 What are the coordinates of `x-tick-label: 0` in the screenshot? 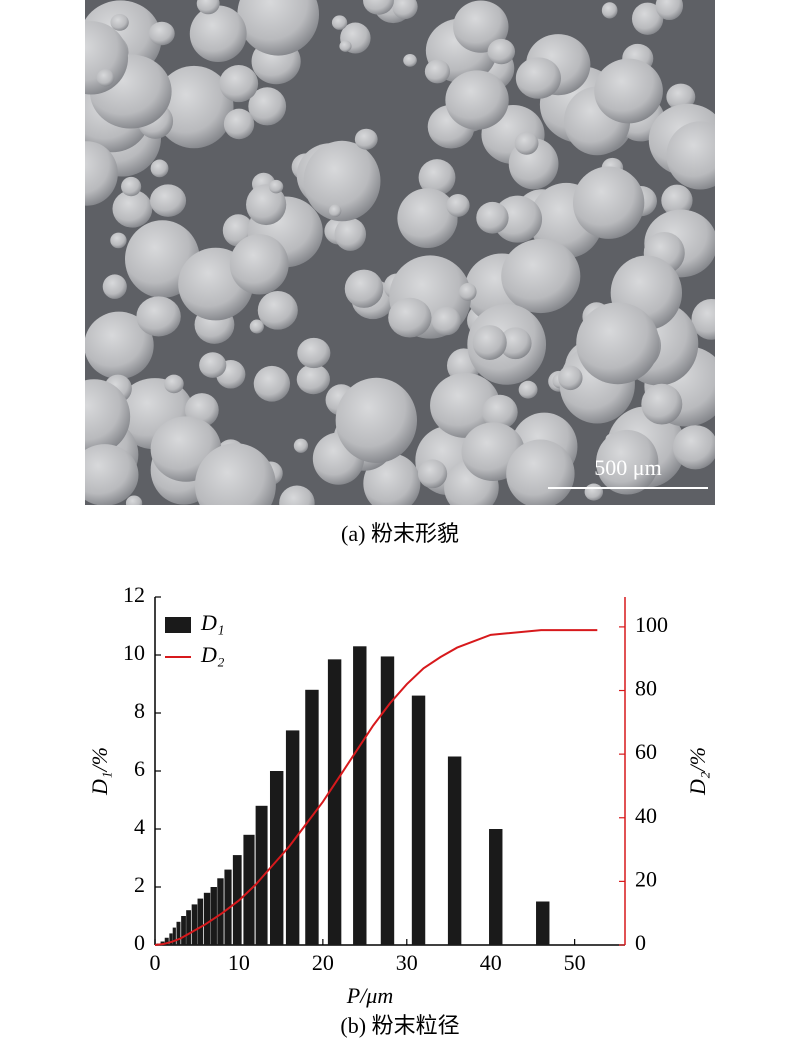 It's located at (155, 962).